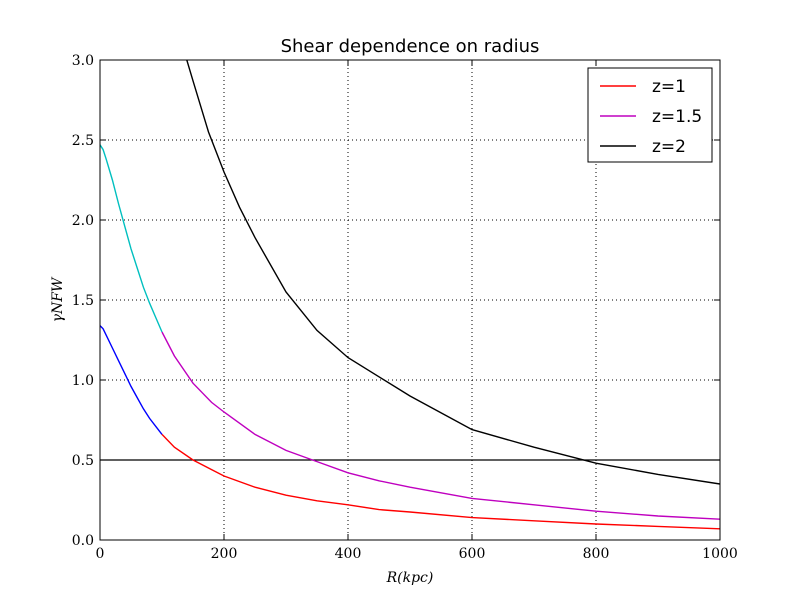 This screenshot has height=600, width=800. Describe the element at coordinates (83, 381) in the screenshot. I see `y-tick-label: 1.0` at that location.